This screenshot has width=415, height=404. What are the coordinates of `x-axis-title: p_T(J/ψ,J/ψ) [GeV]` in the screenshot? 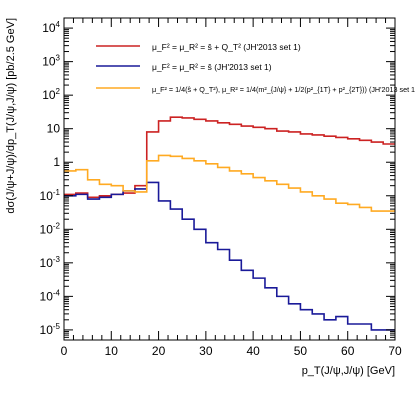 It's located at (348, 371).